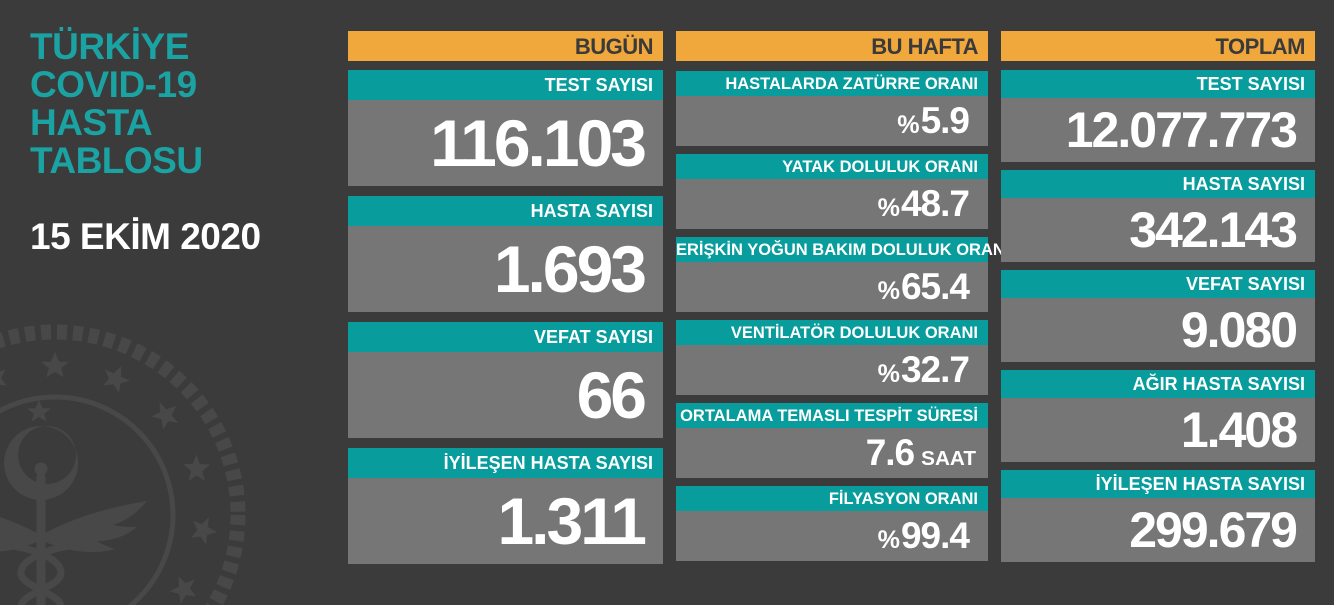 The width and height of the screenshot is (1334, 605). What do you see at coordinates (832, 191) in the screenshot?
I see `stat-card-week-bed-occupancy: YATAK DOLULUK ORANI %48.7` at bounding box center [832, 191].